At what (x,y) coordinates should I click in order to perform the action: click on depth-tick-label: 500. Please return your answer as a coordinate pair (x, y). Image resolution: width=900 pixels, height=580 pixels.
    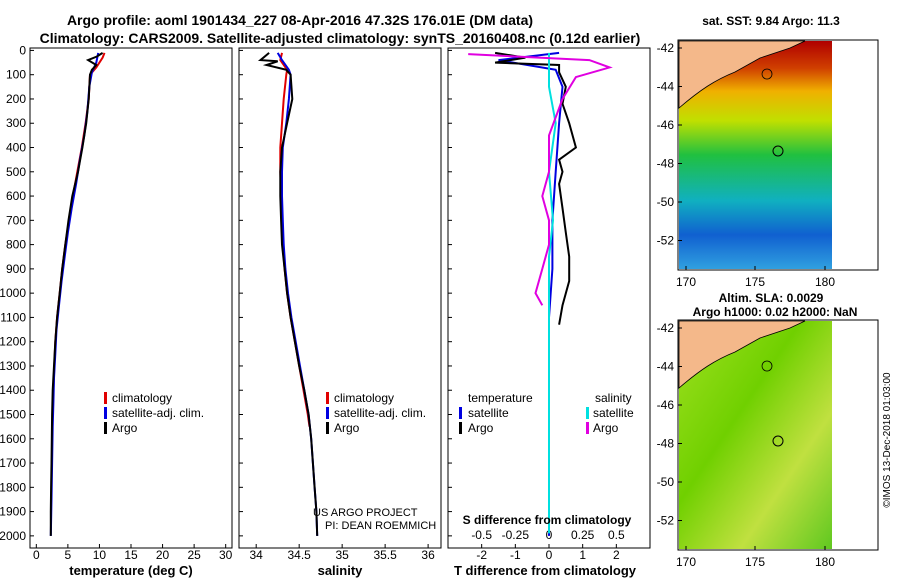
    Looking at the image, I should click on (16, 172).